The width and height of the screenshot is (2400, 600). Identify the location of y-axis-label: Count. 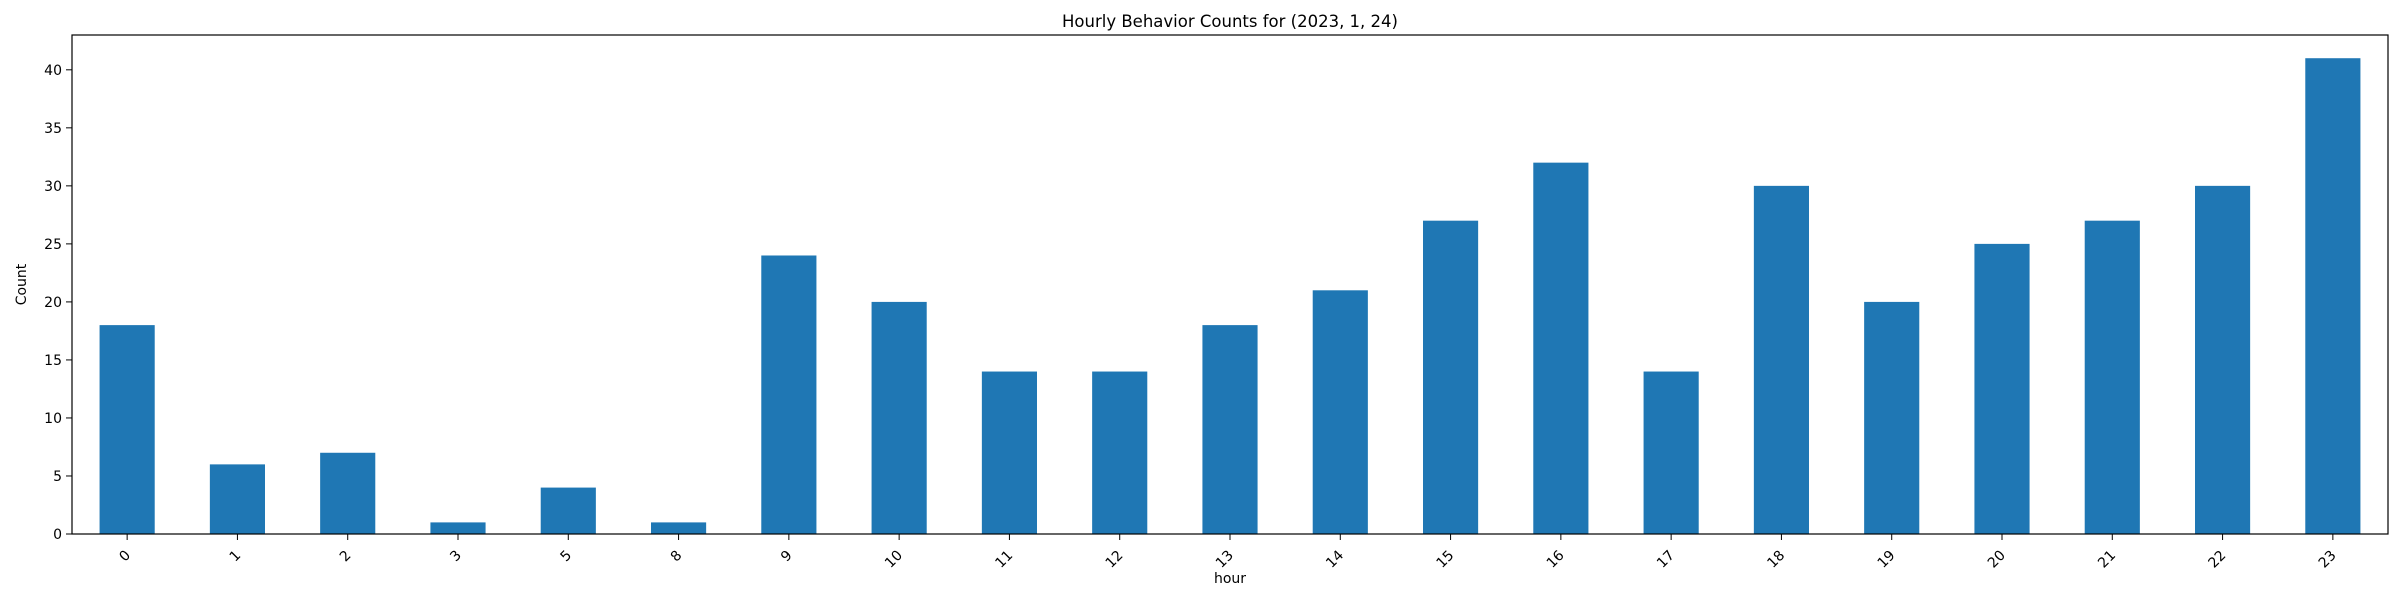
(22, 284).